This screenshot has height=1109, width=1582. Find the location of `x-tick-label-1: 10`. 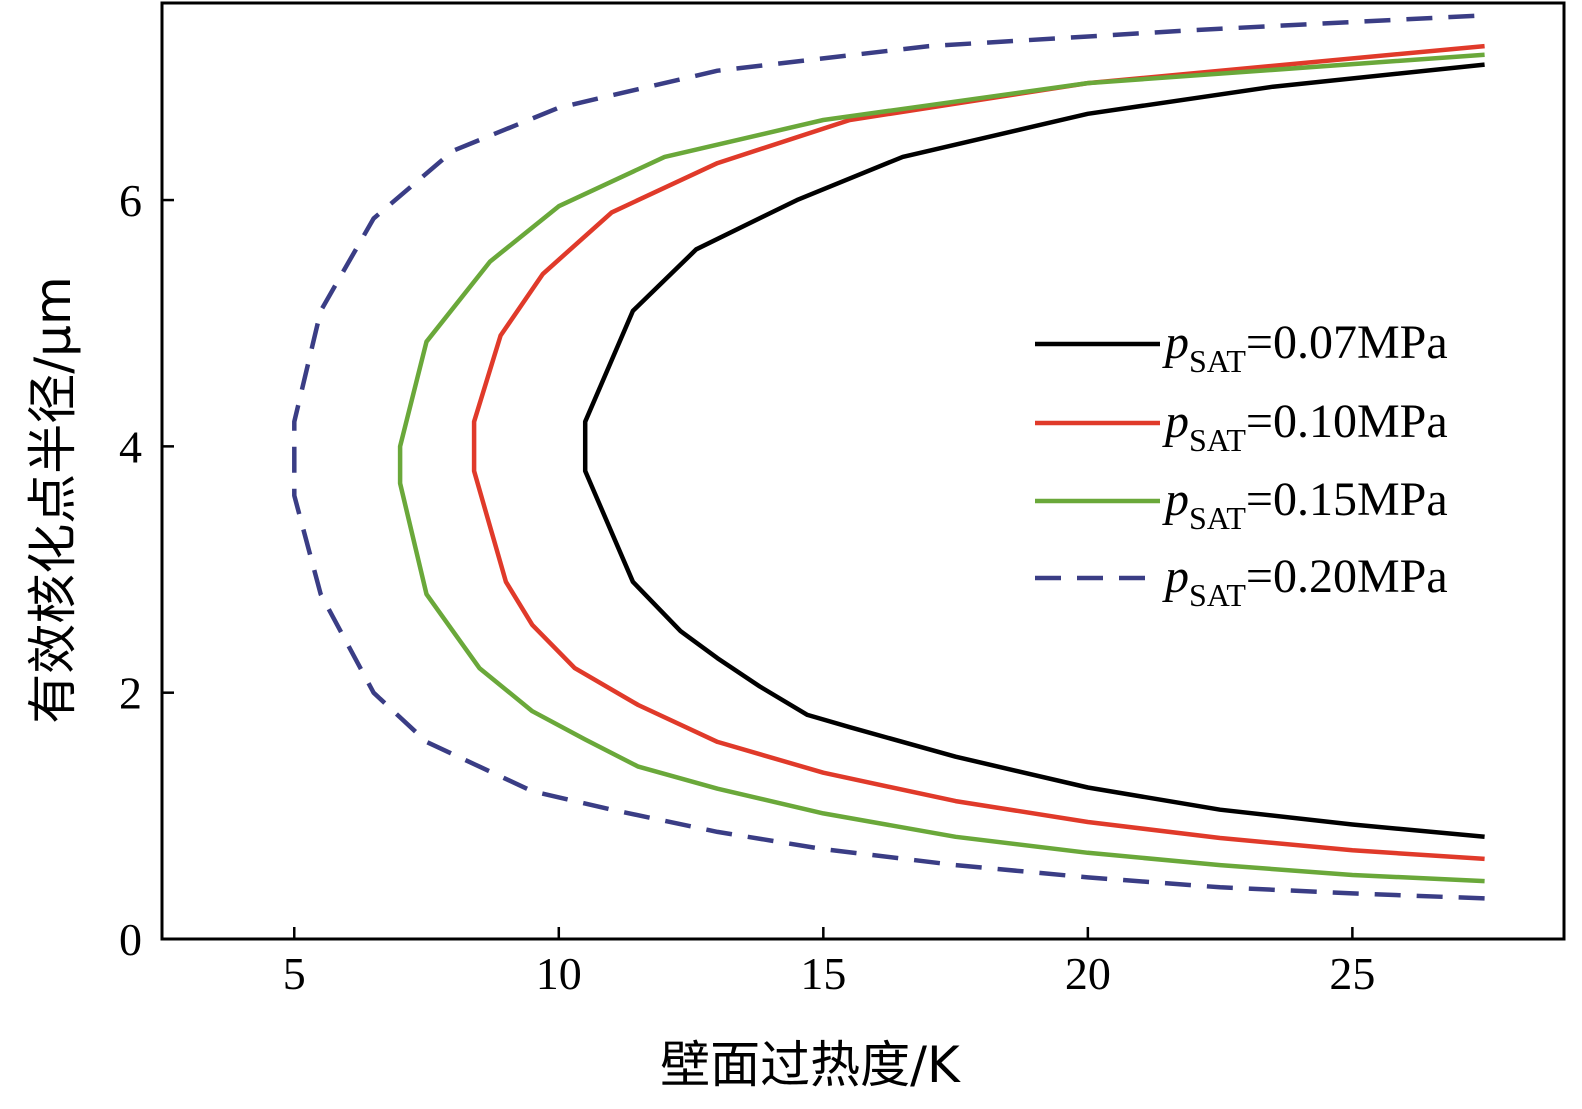

x-tick-label-1: 10 is located at coordinates (559, 973).